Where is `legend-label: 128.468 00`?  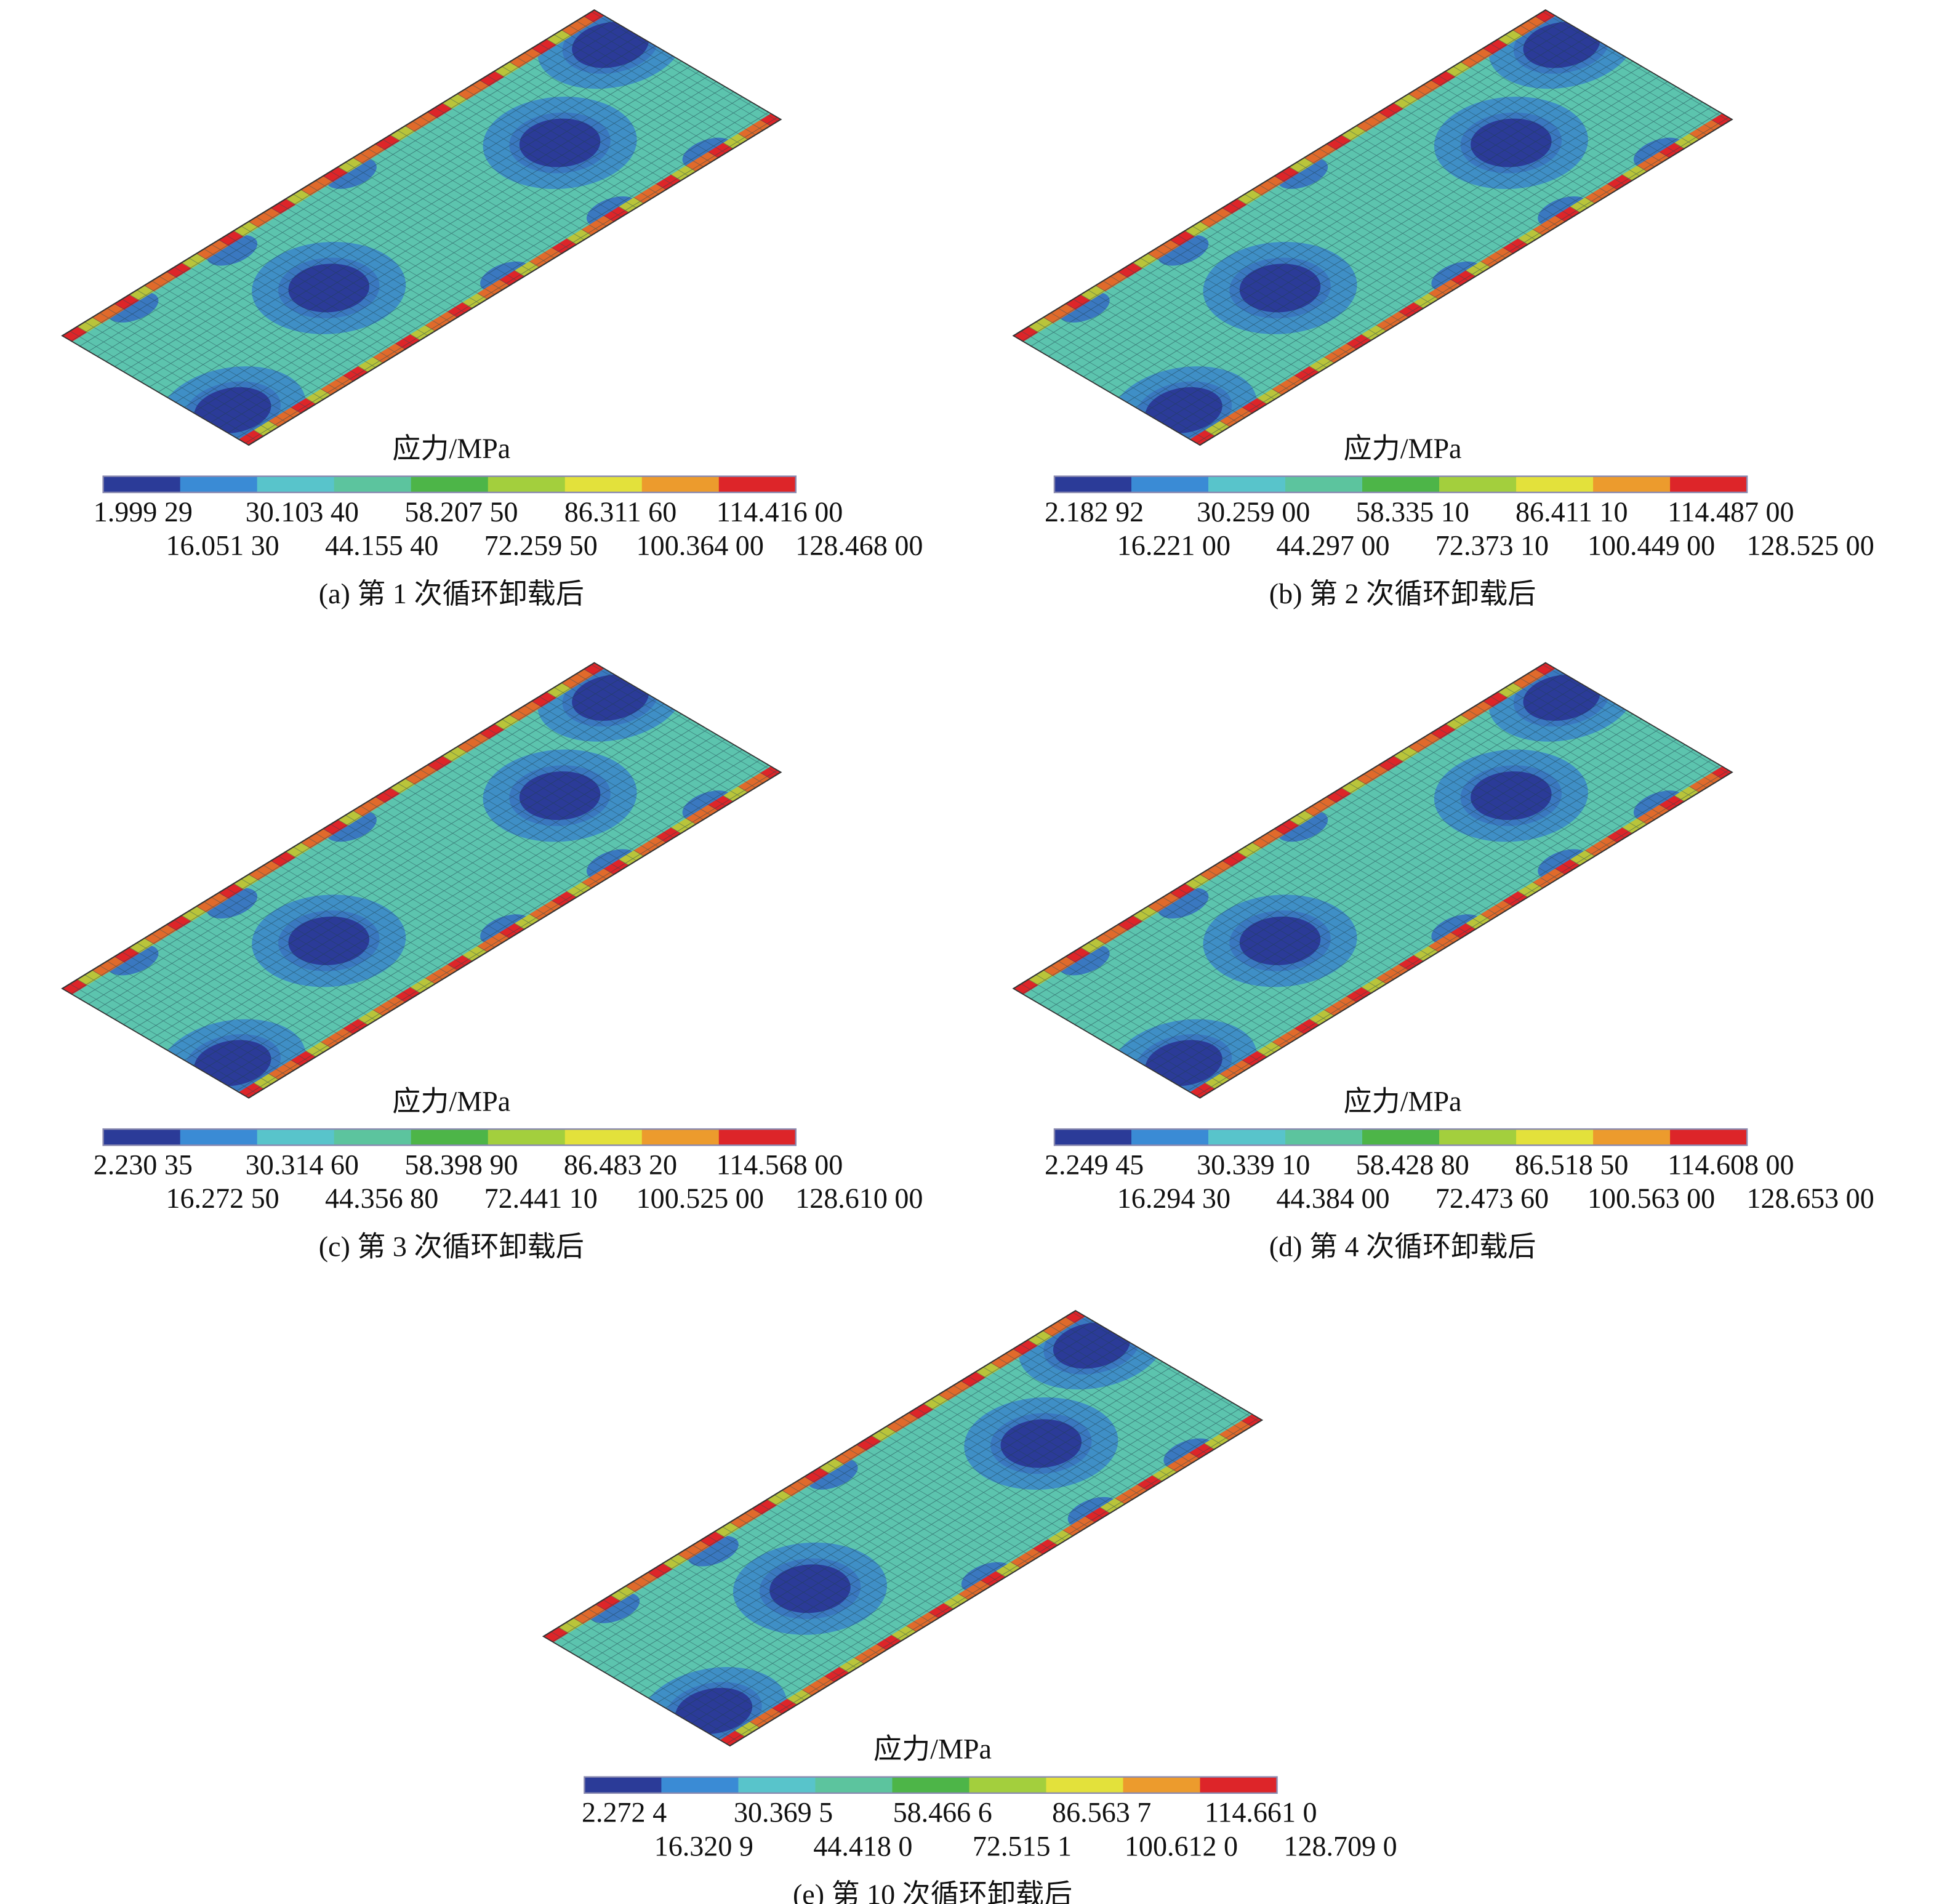 legend-label: 128.468 00 is located at coordinates (859, 545).